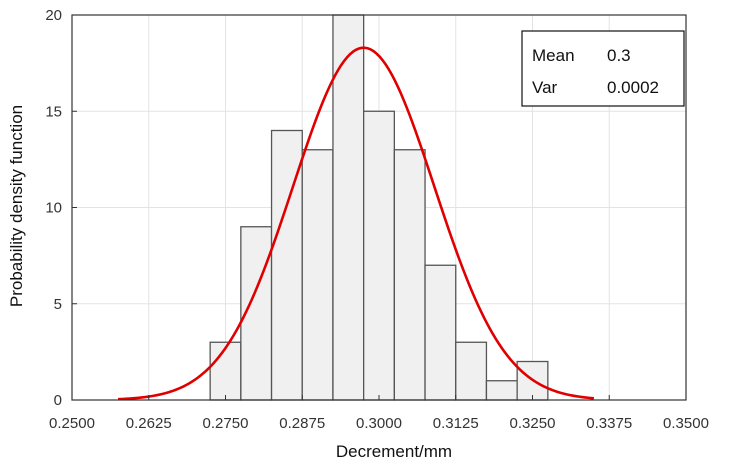 The image size is (738, 466). What do you see at coordinates (58, 304) in the screenshot?
I see `y-tick-label: 5` at bounding box center [58, 304].